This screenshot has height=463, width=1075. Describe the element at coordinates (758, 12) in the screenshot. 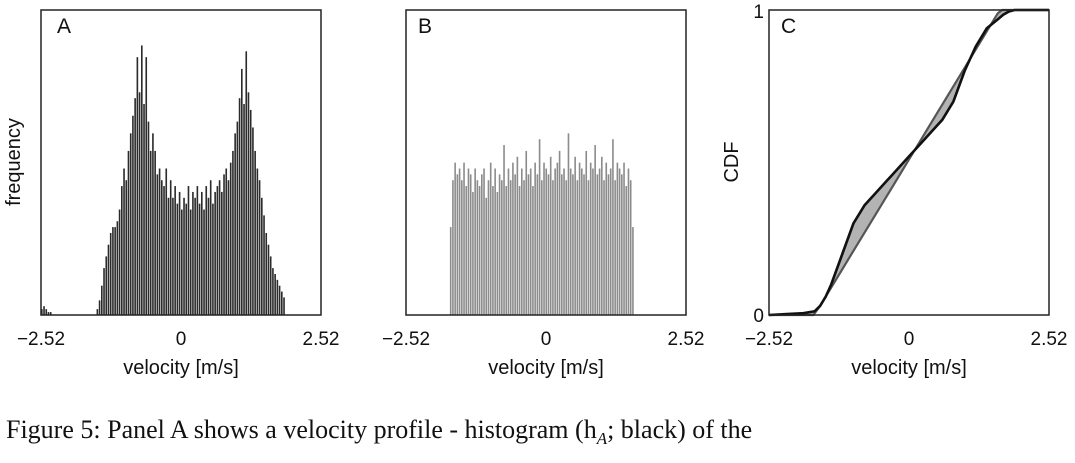

I see `panel-c-ytick-one: 1` at that location.